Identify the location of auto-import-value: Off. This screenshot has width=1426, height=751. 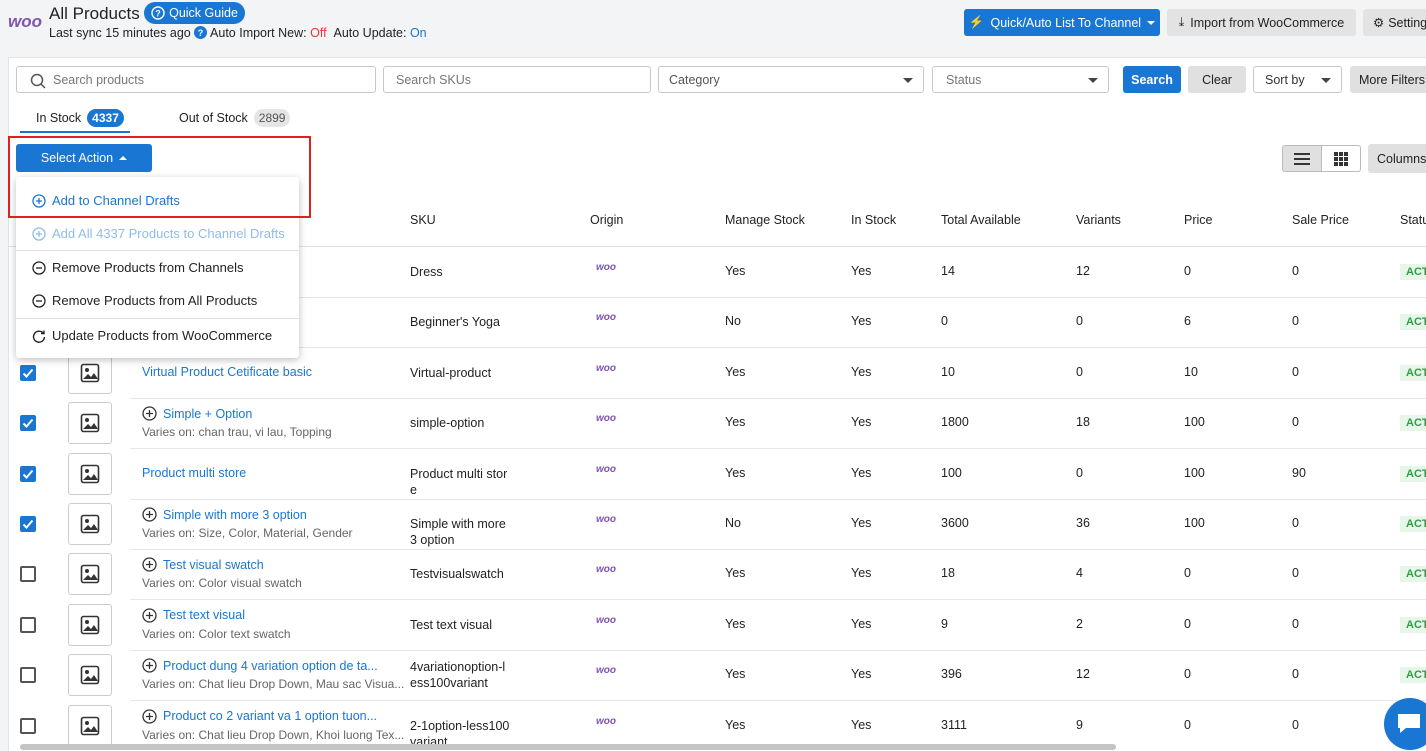
(318, 33).